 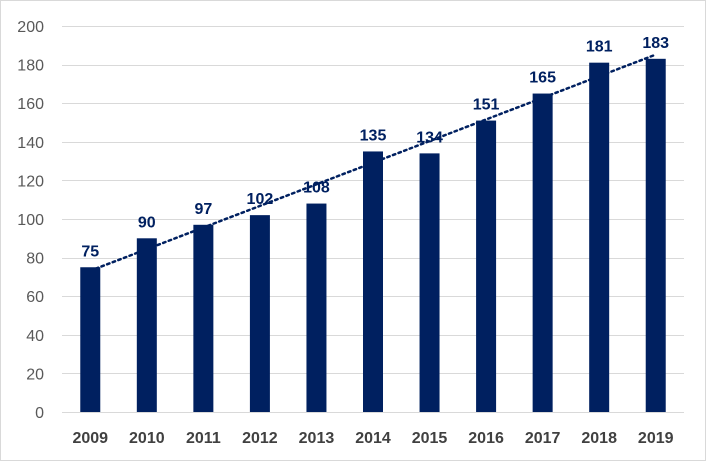 I want to click on y-axis-ticks: 0 20 40 60 80 100 120 140 160 180 200, so click(x=30, y=220).